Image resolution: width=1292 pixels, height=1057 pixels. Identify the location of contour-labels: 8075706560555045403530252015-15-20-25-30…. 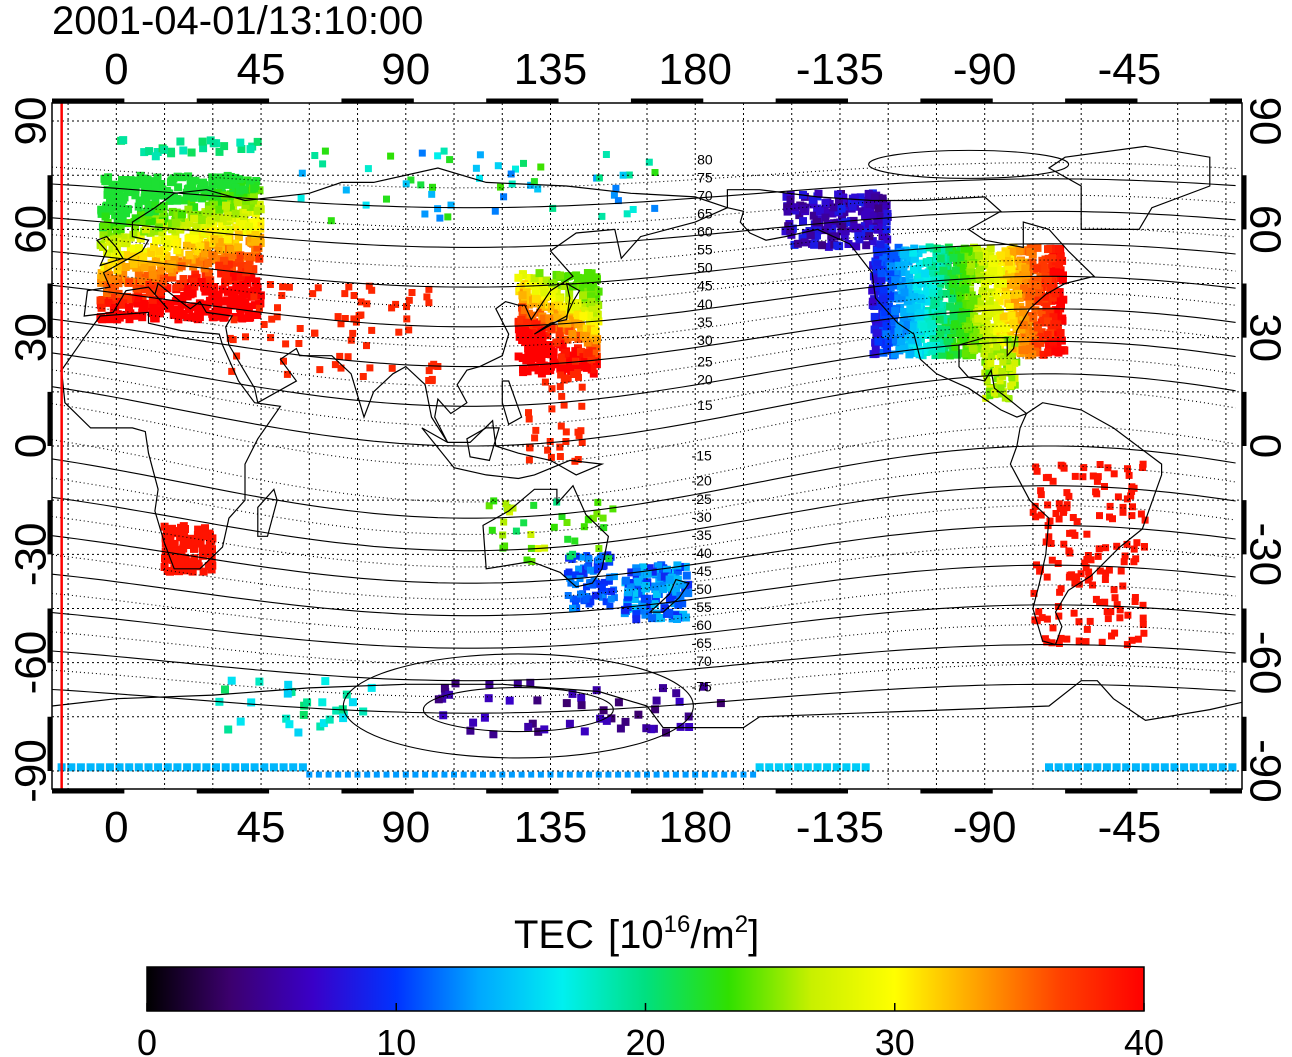
(702, 422).